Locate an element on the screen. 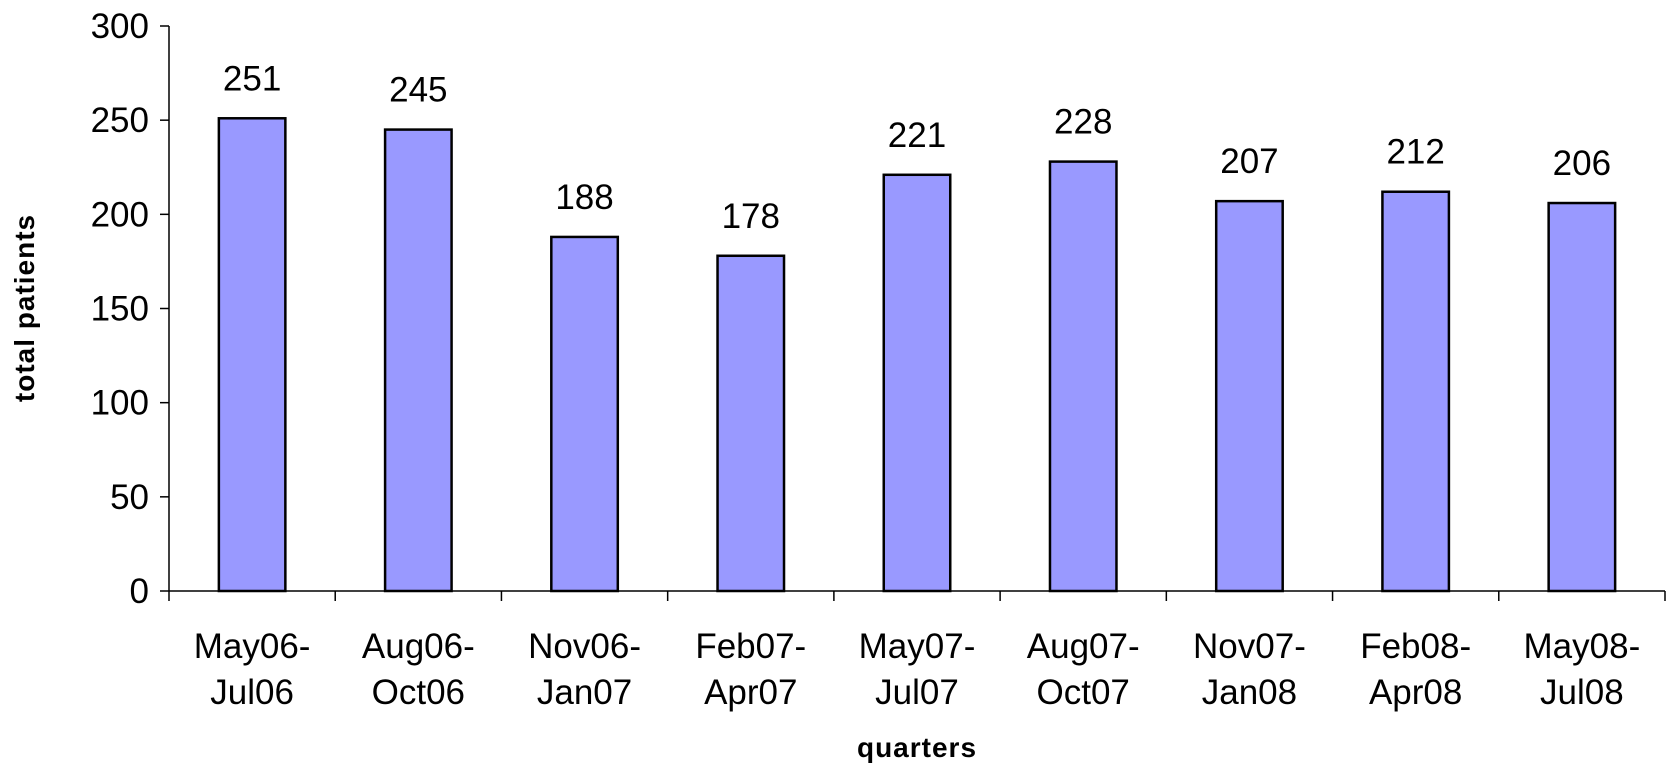  y-axis-title: total patients is located at coordinates (24, 308).